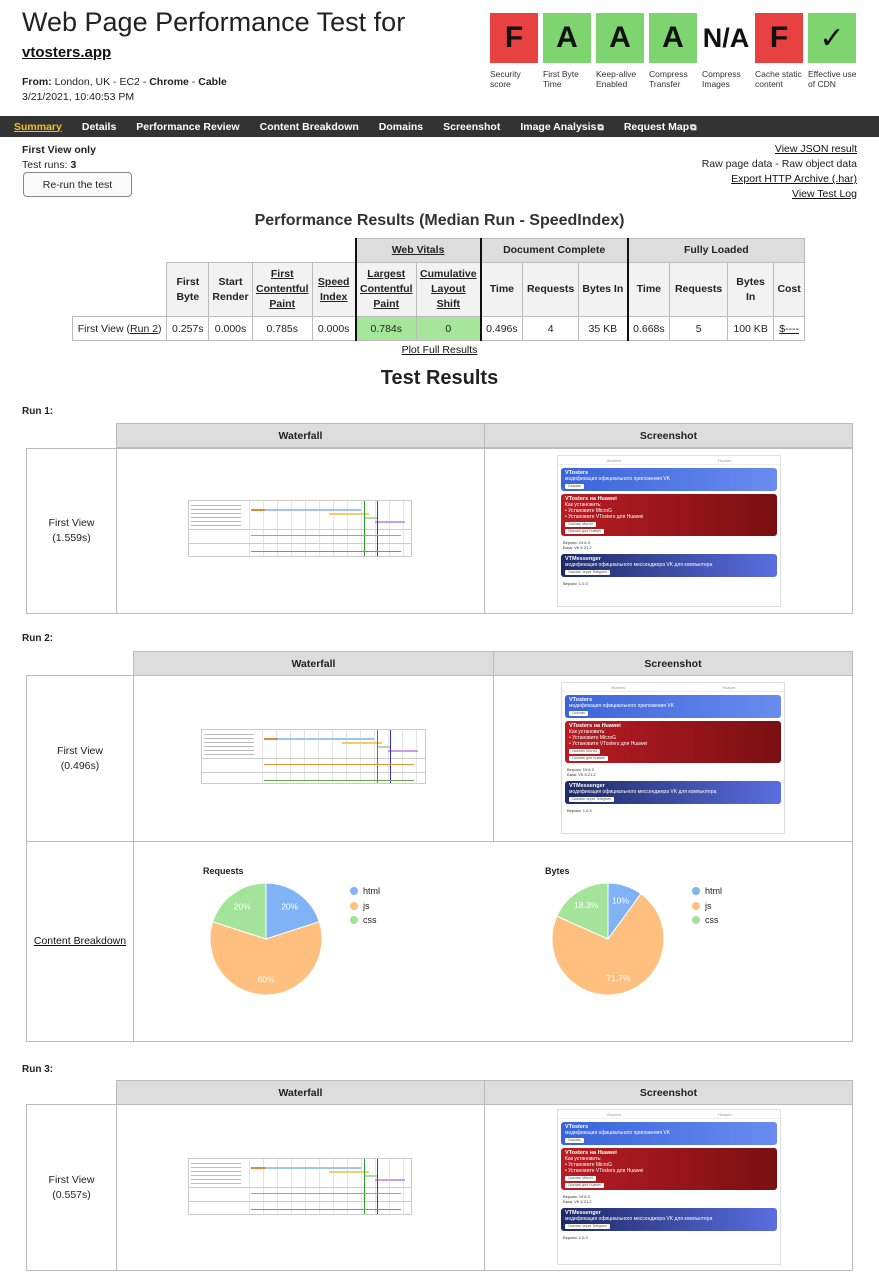 This screenshot has height=1280, width=879. Describe the element at coordinates (589, 511) in the screenshot. I see `card-subtitle: • Установите MicroG` at that location.